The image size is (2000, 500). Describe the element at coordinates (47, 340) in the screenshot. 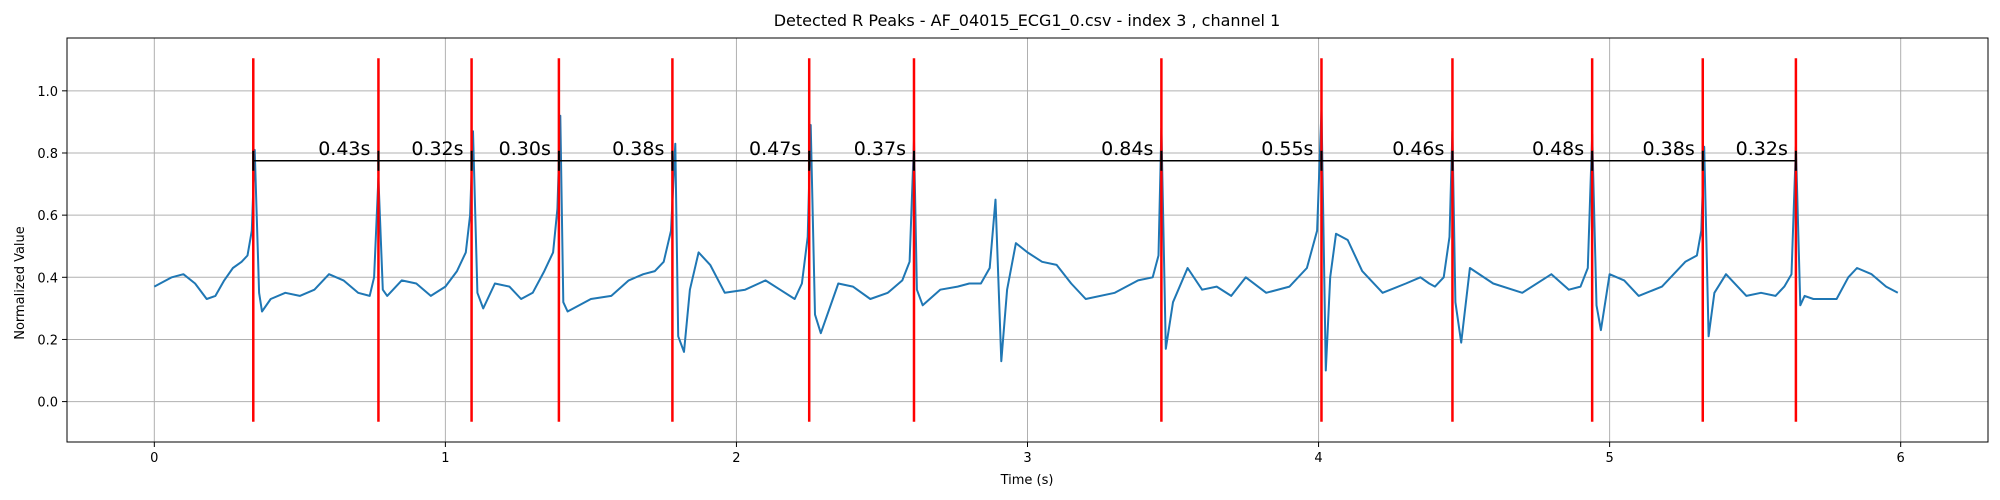

I see `y-tick-label: 0.2` at that location.